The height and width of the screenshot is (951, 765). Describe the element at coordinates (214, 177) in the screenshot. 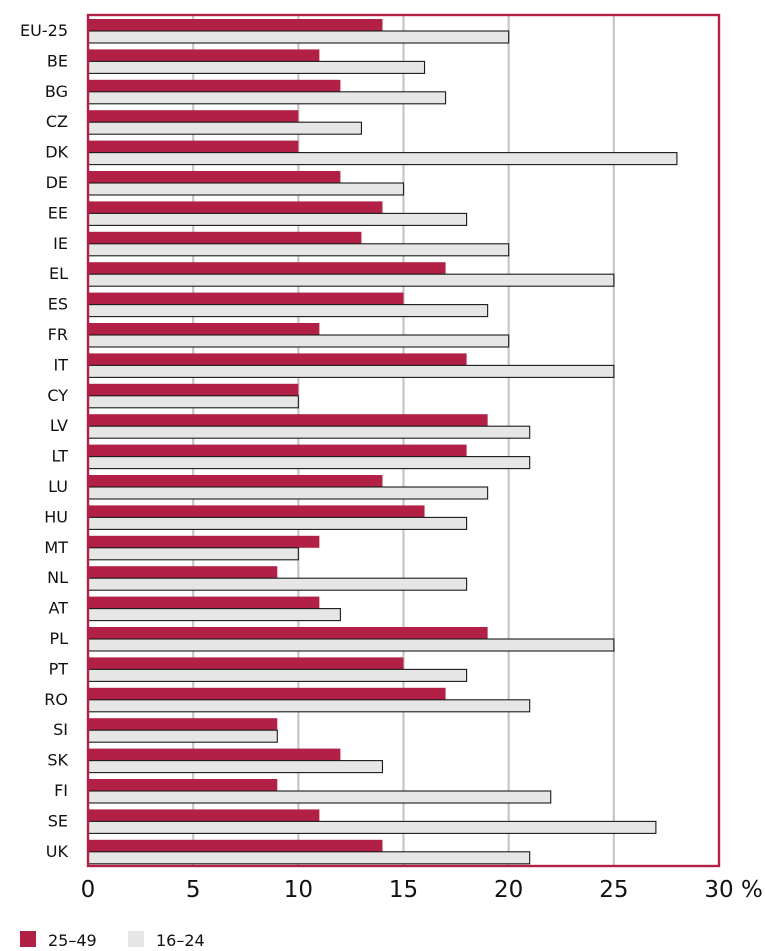

I see `bar-25-49-DE` at that location.